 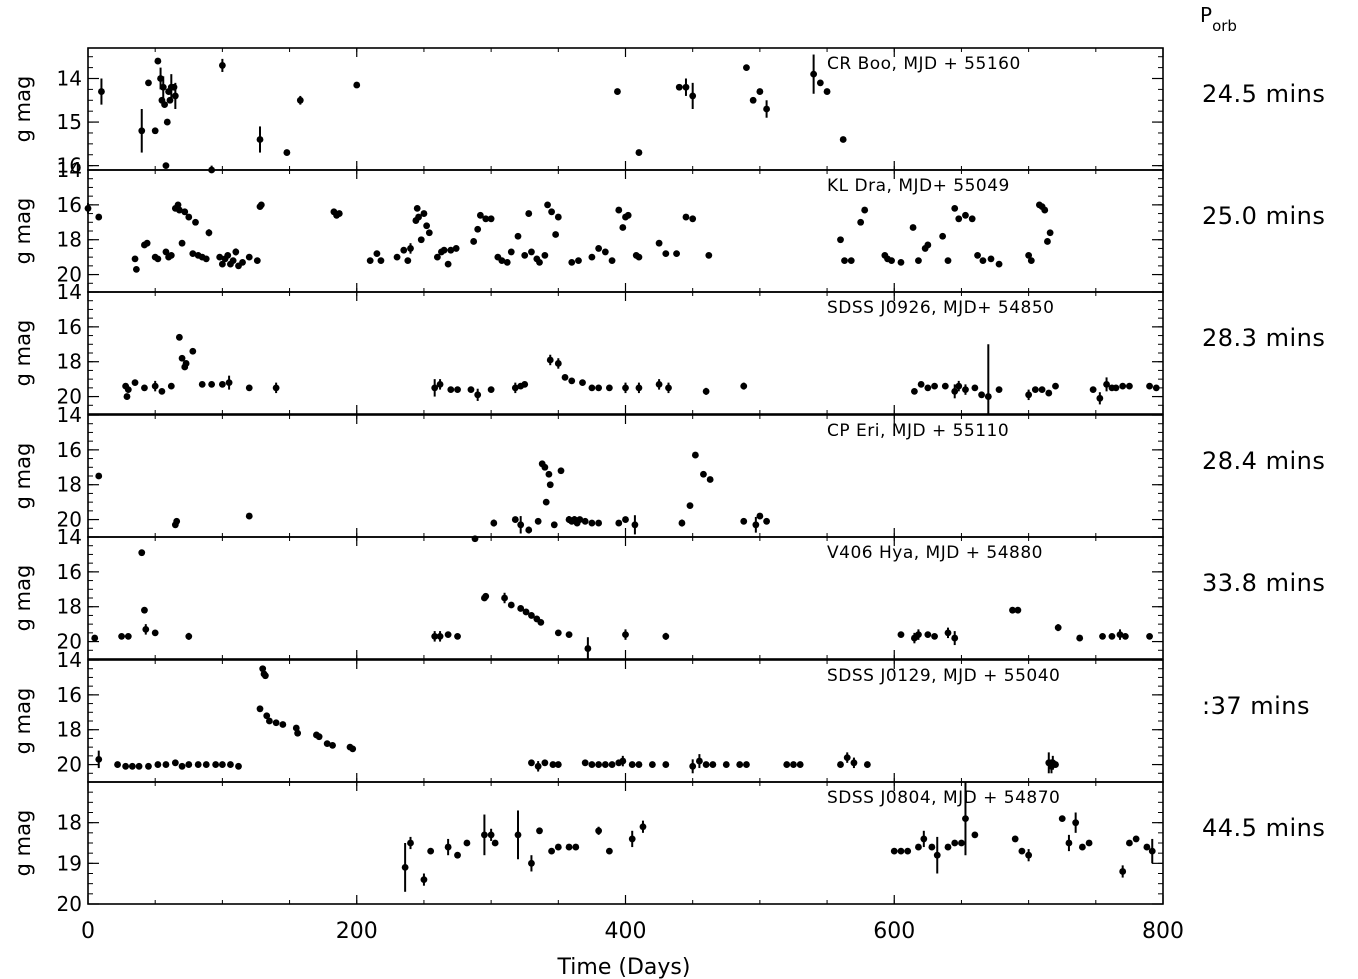 I want to click on panel-label: SDSS J0804, MJD + 54870, so click(x=943, y=798).